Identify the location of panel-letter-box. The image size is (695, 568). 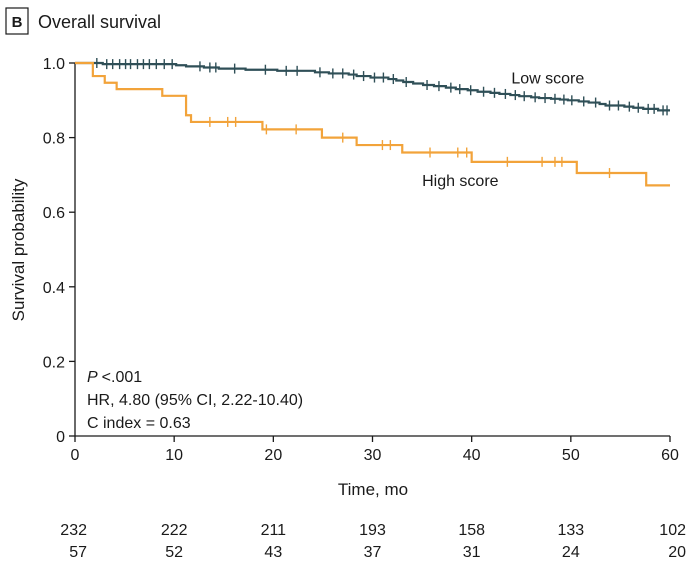
(17, 21).